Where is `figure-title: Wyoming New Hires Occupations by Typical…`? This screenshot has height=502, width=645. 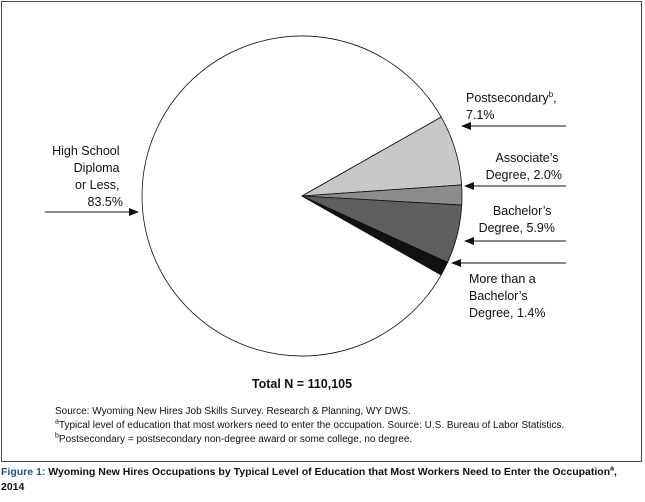 figure-title: Wyoming New Hires Occupations by Typical… is located at coordinates (328, 472).